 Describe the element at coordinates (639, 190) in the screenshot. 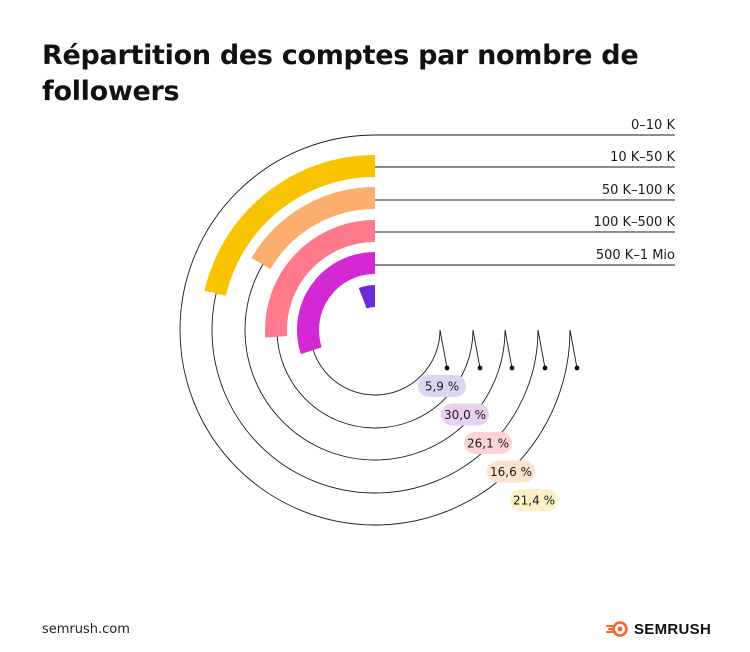

I see `category-label: 50 K–100 K` at that location.